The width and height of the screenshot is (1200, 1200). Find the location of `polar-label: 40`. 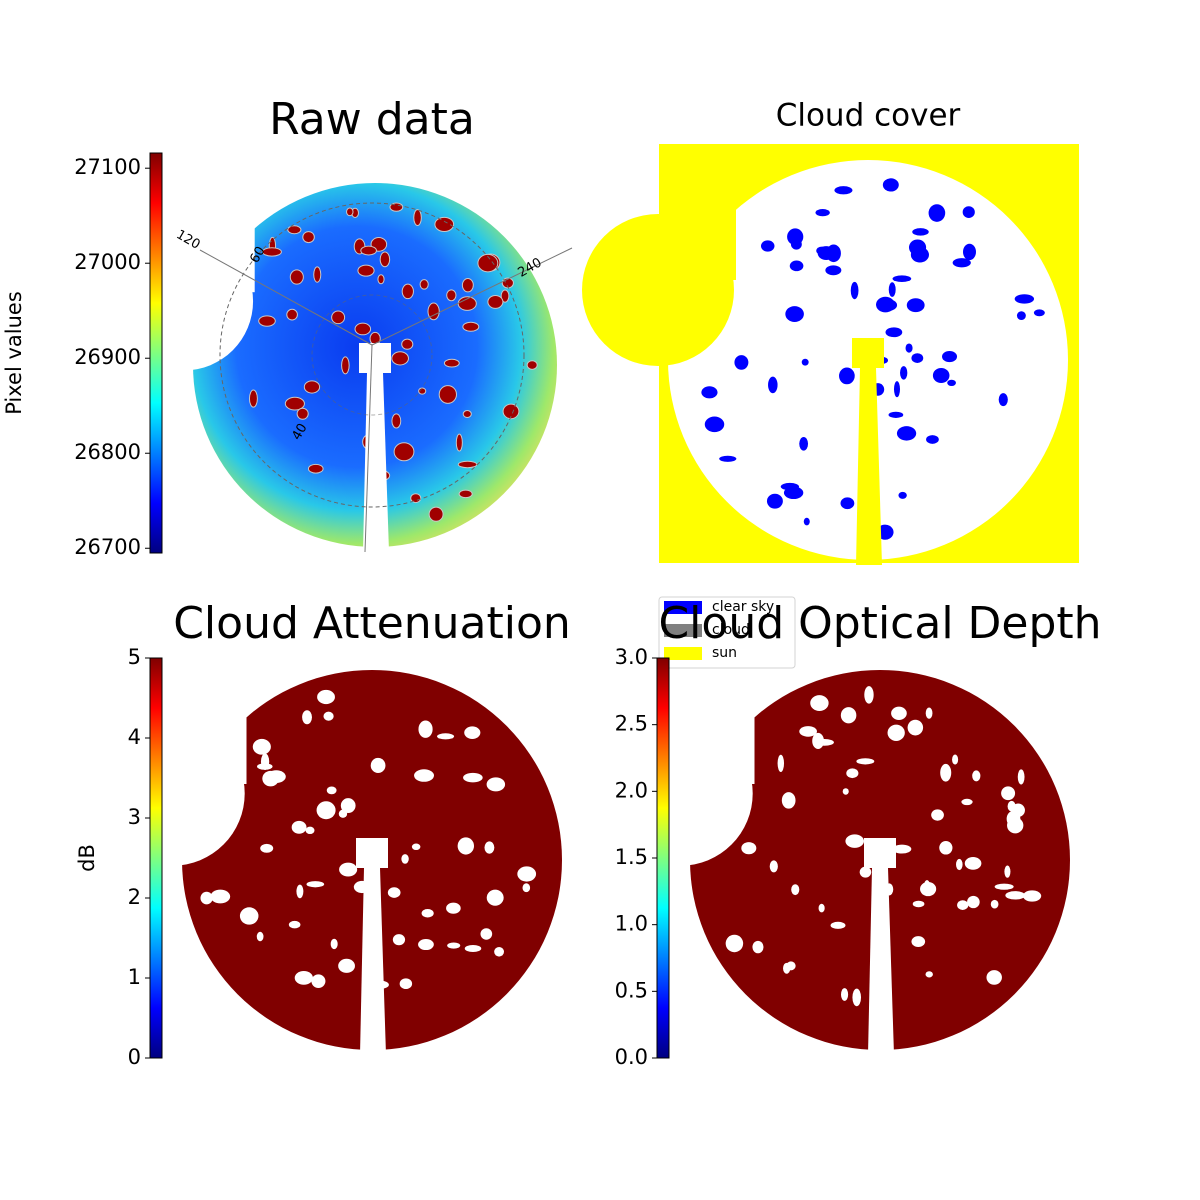

polar-label: 40 is located at coordinates (299, 432).